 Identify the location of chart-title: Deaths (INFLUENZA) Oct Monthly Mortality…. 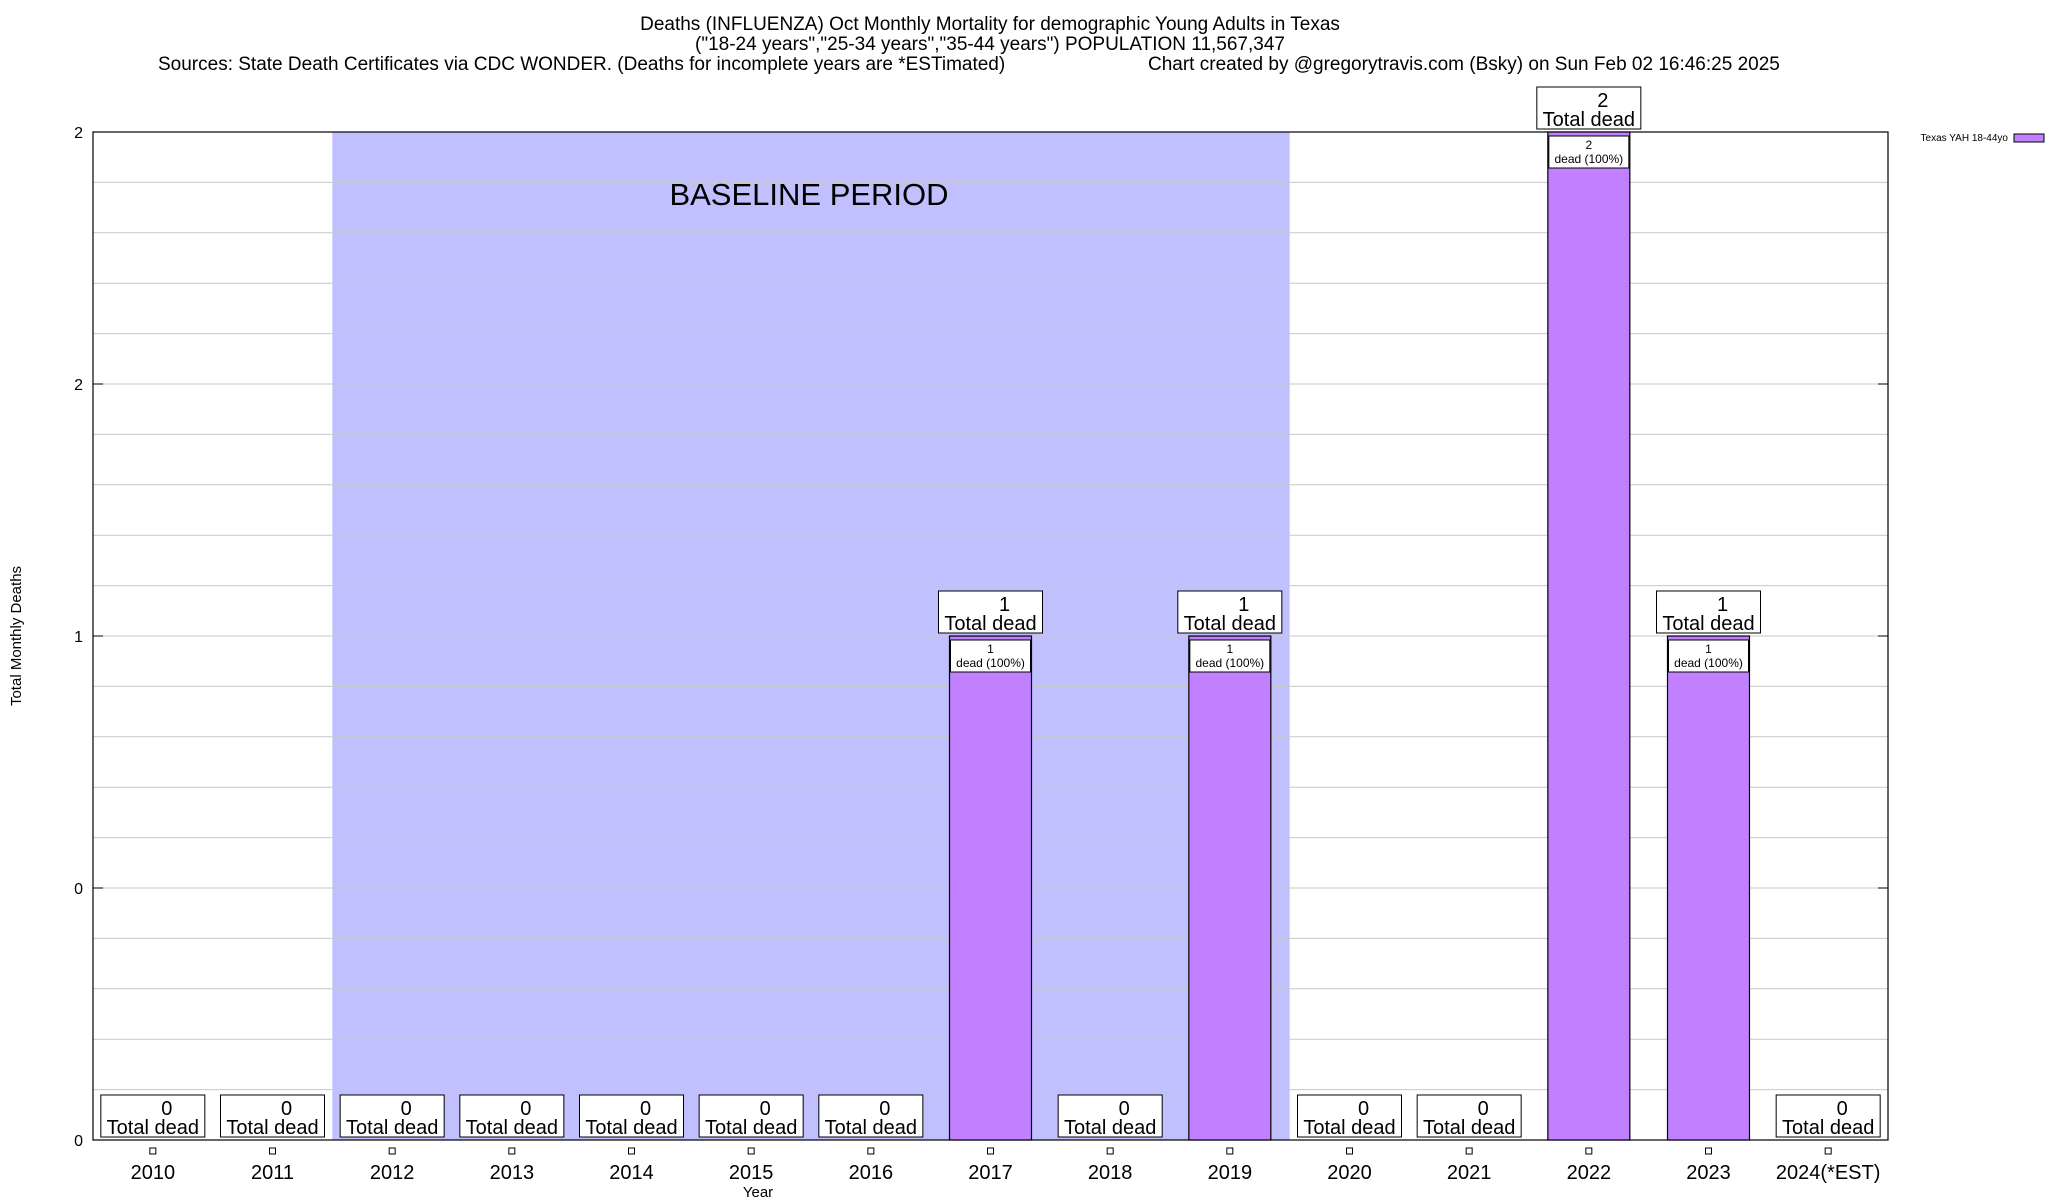
(990, 24).